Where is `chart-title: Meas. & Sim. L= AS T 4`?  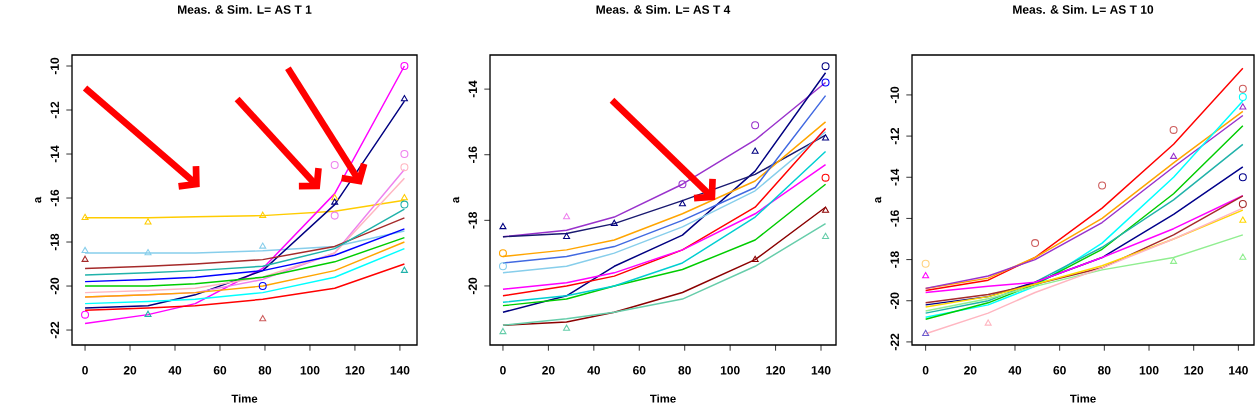 chart-title: Meas. & Sim. L= AS T 4 is located at coordinates (663, 9).